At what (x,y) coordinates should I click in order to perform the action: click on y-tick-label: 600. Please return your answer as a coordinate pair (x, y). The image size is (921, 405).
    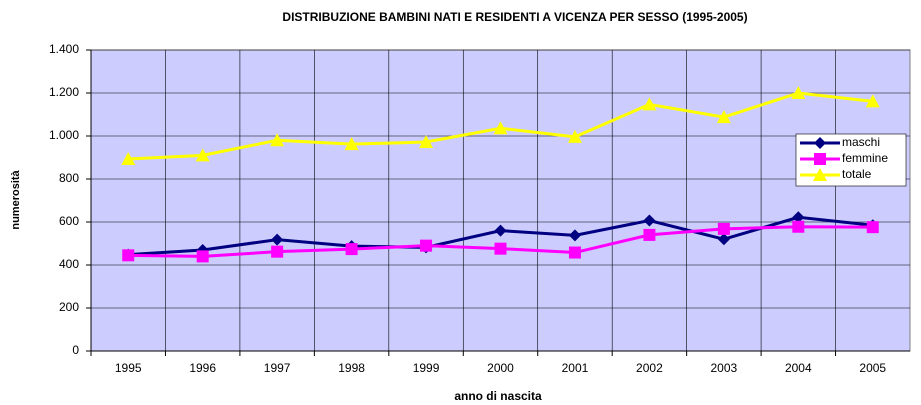
    Looking at the image, I should click on (69, 221).